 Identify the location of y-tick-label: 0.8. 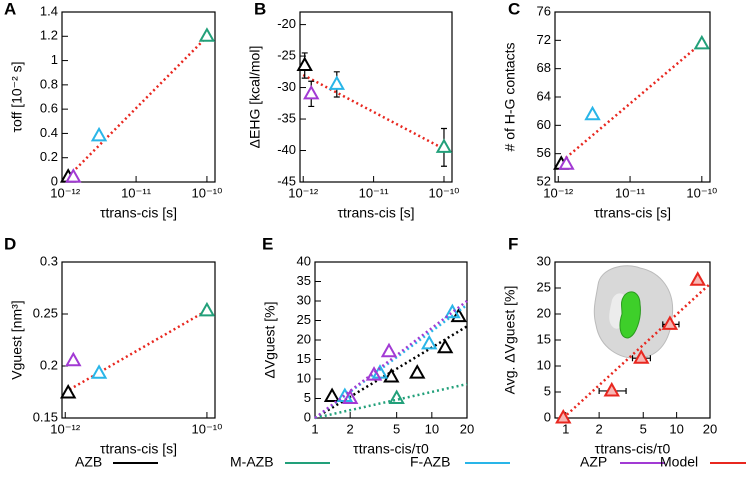
(49, 83).